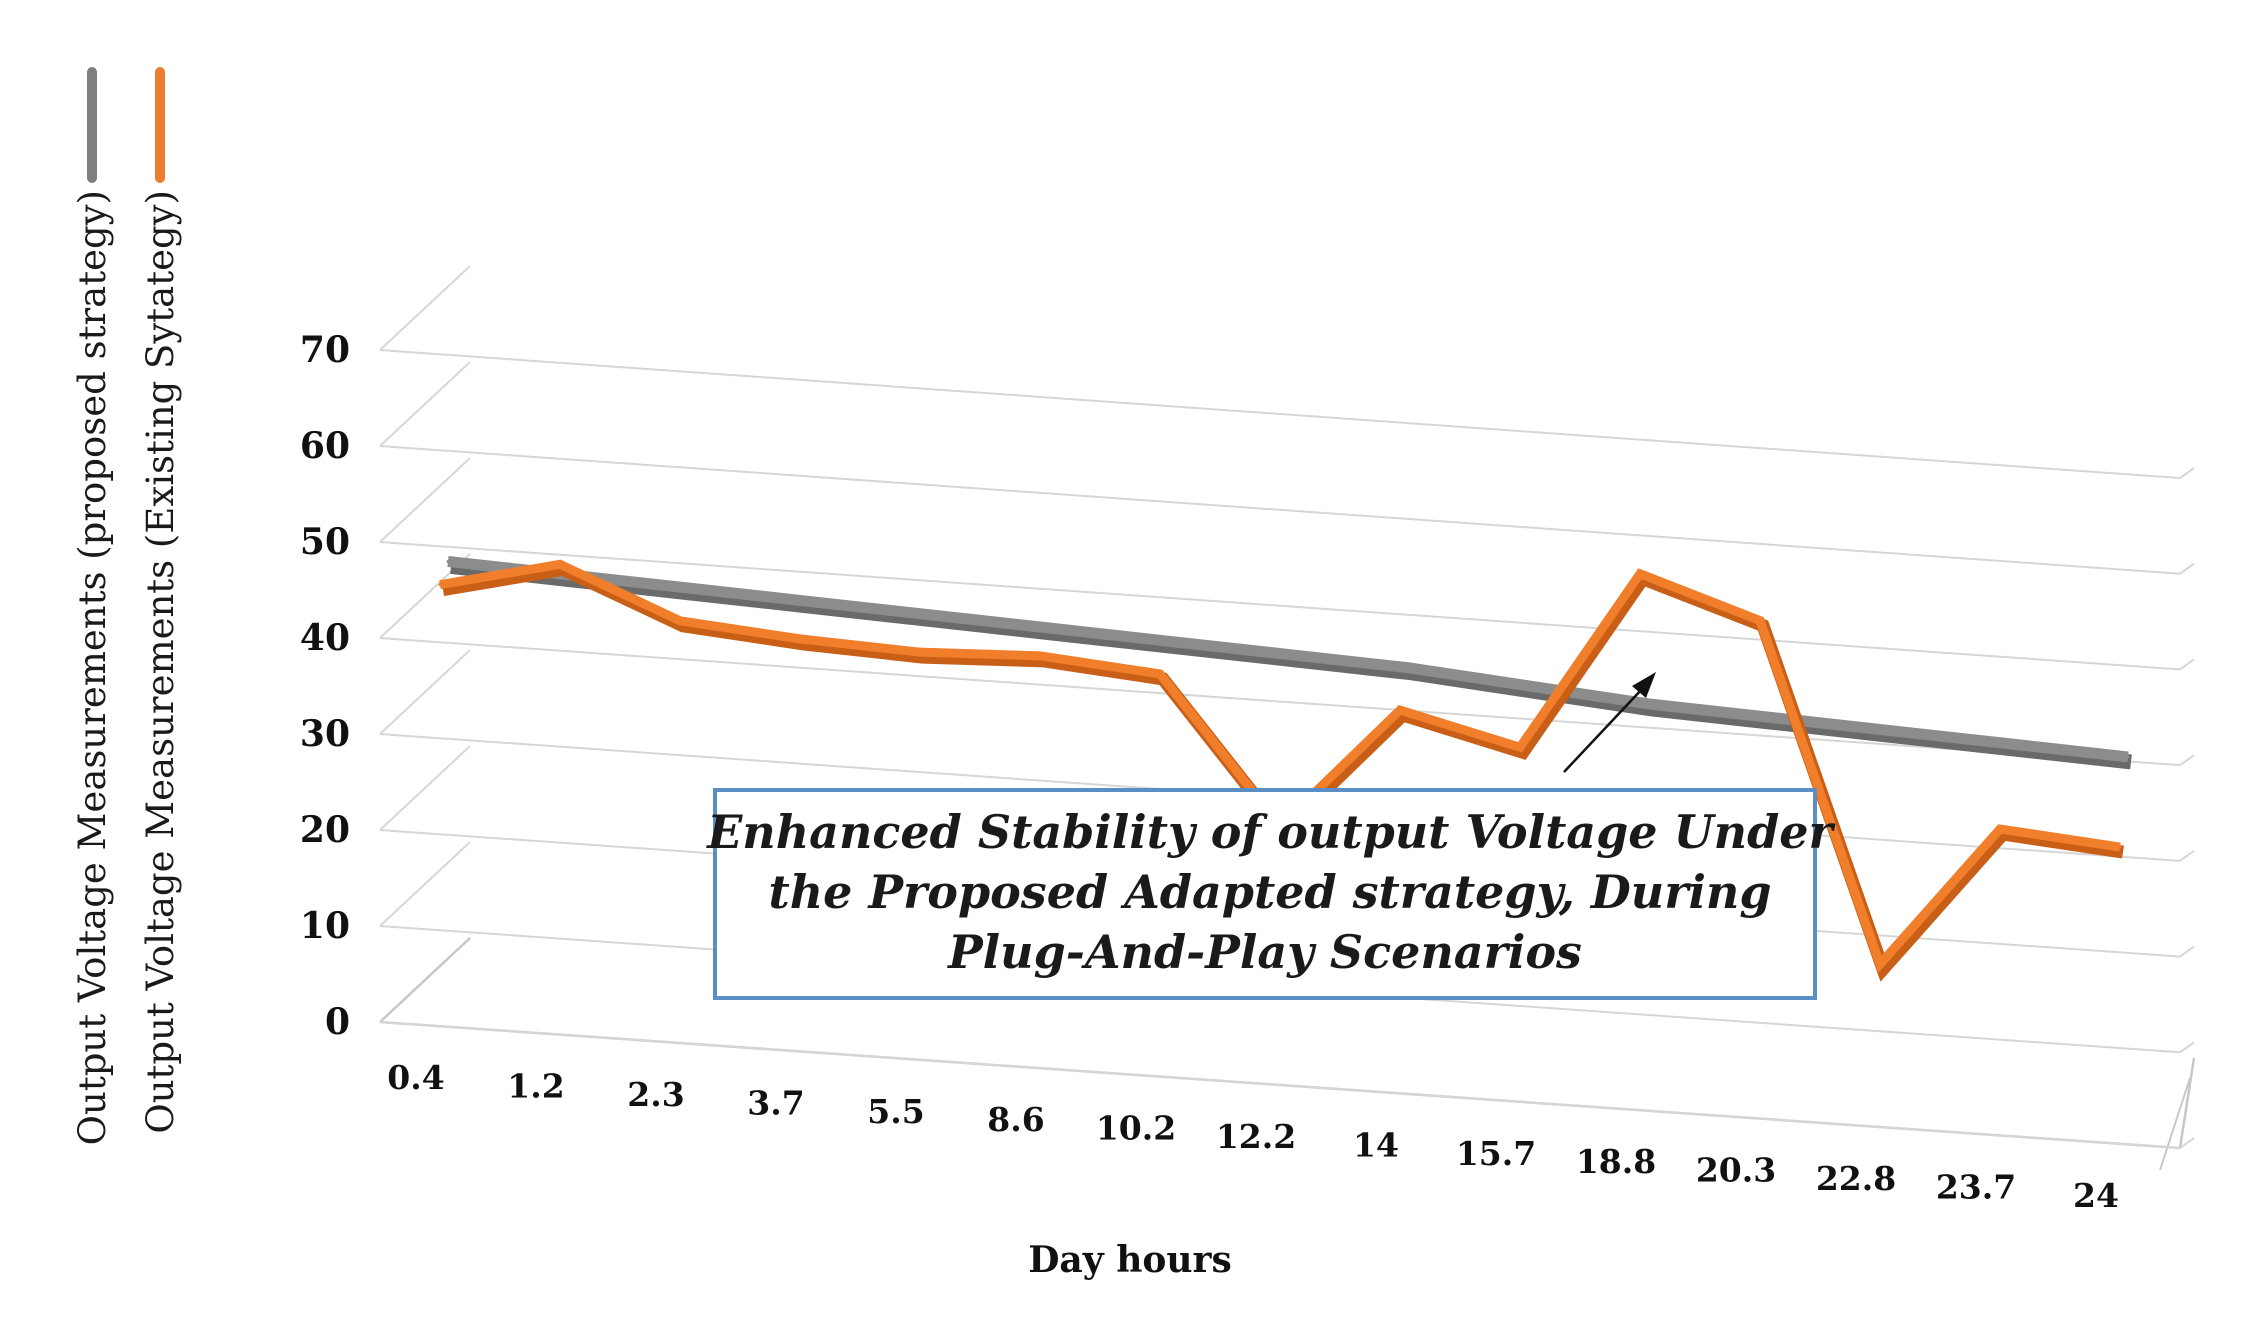 The image size is (2259, 1317). Describe the element at coordinates (535, 1086) in the screenshot. I see `x-tick-label: 1.2` at that location.